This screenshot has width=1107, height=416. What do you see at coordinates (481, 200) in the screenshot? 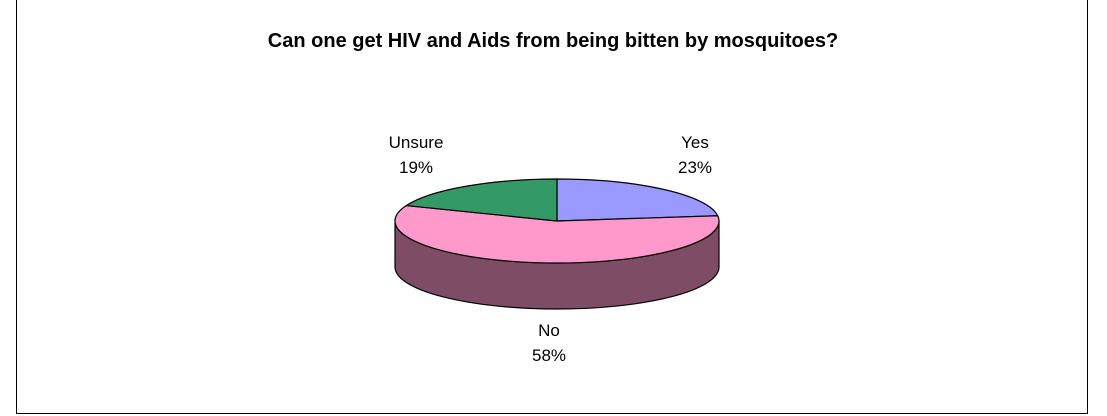
I see `pie-slice-unsure` at bounding box center [481, 200].